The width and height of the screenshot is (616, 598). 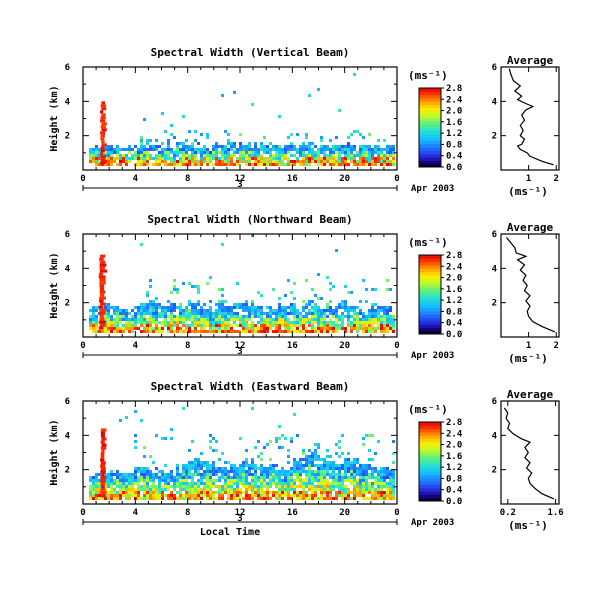 What do you see at coordinates (54, 285) in the screenshot?
I see `y-axis-label: Height (km)` at bounding box center [54, 285].